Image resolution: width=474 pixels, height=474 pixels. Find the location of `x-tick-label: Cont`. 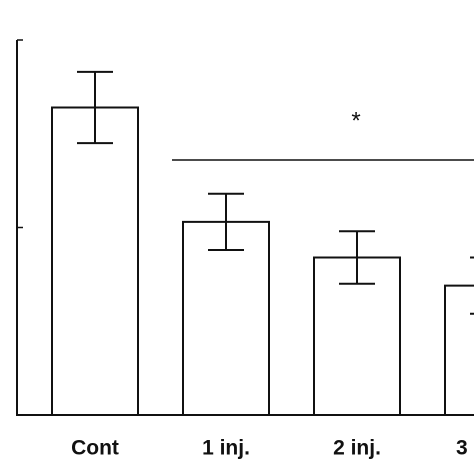

x-tick-label: Cont is located at coordinates (95, 448).